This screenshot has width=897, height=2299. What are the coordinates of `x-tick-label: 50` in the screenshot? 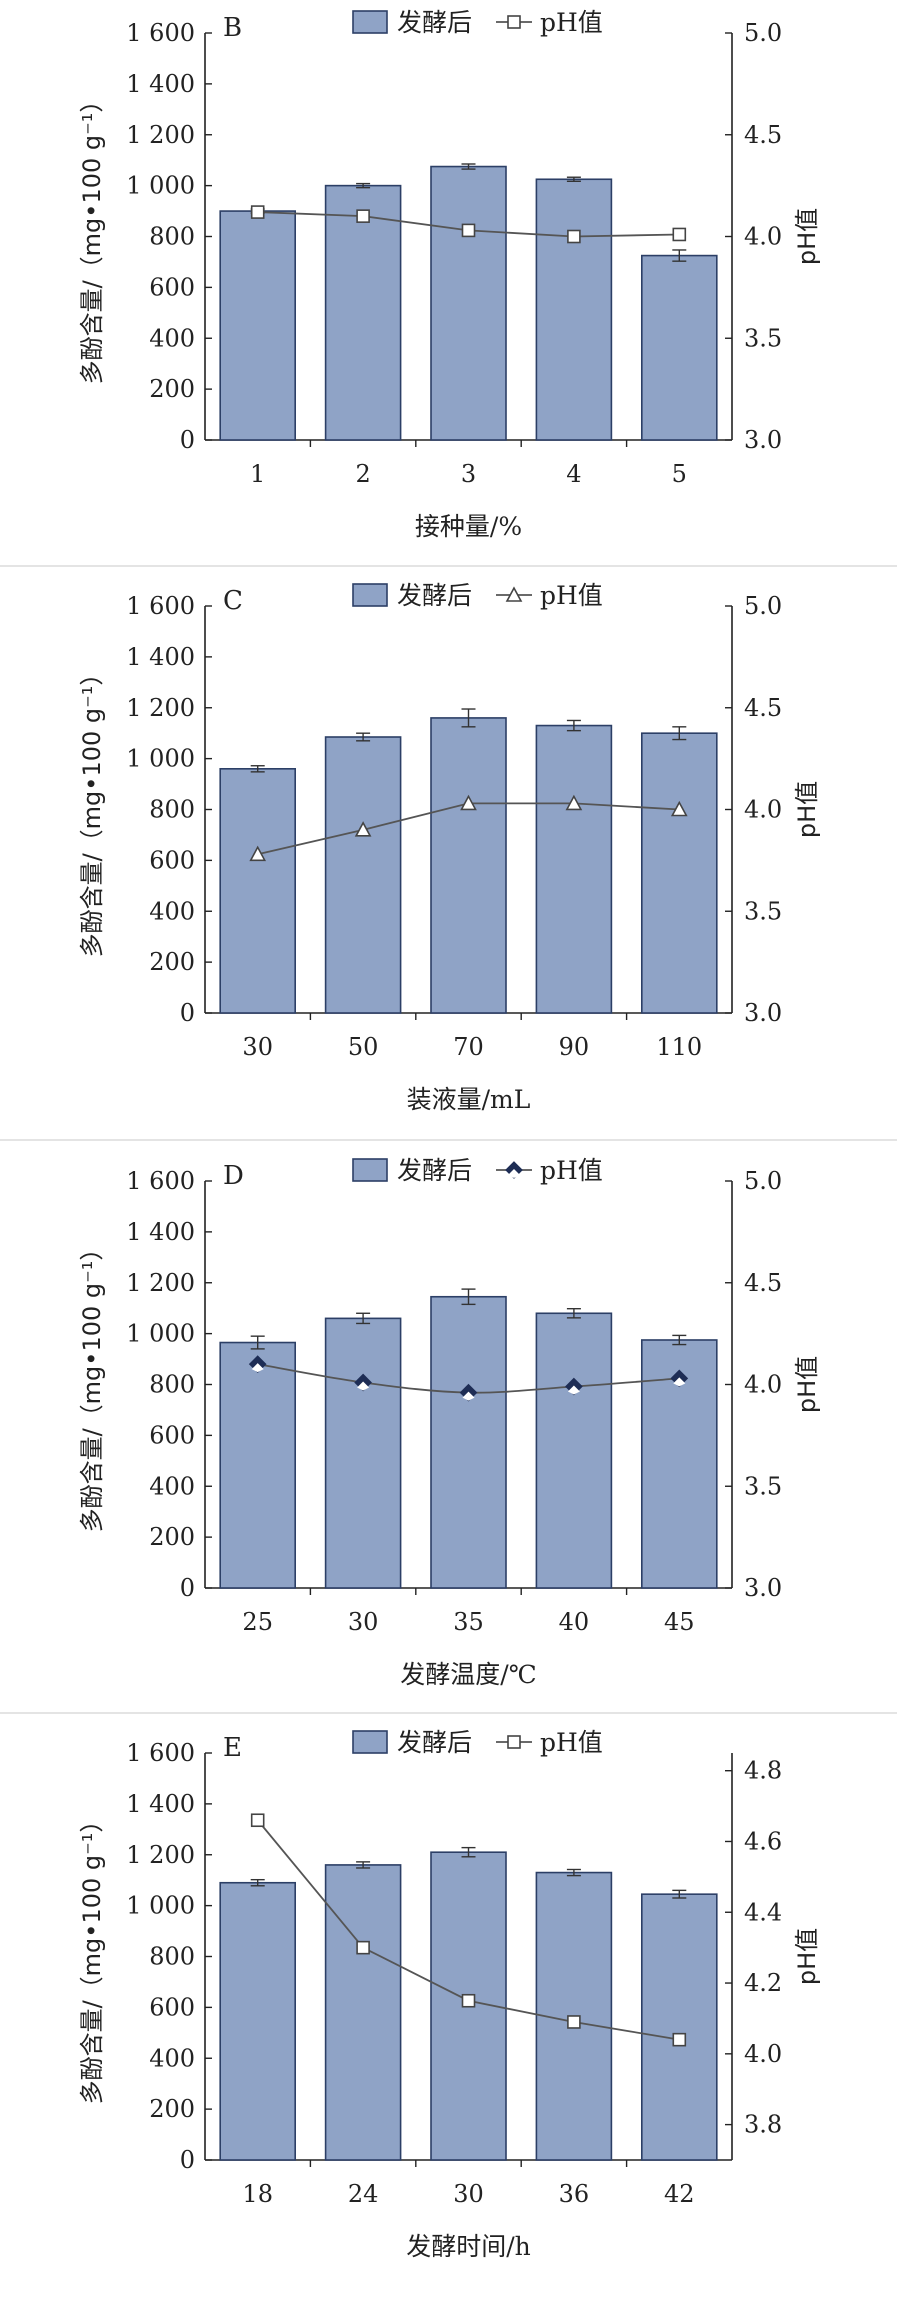 It's located at (363, 1047).